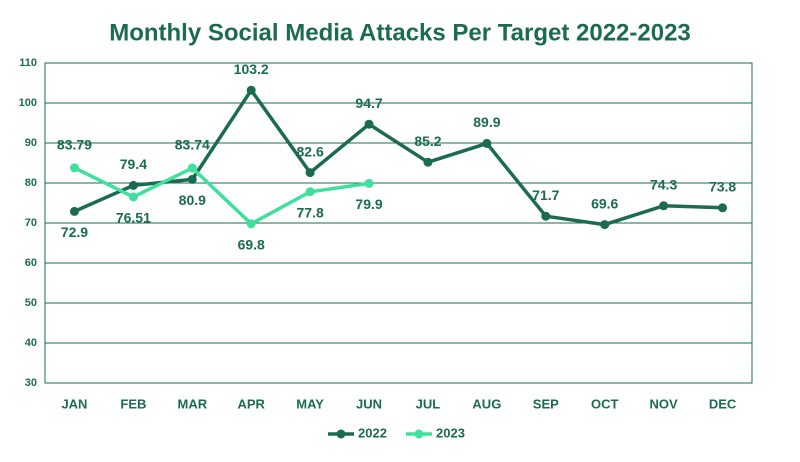  What do you see at coordinates (368, 103) in the screenshot?
I see `data-label: 94.7` at bounding box center [368, 103].